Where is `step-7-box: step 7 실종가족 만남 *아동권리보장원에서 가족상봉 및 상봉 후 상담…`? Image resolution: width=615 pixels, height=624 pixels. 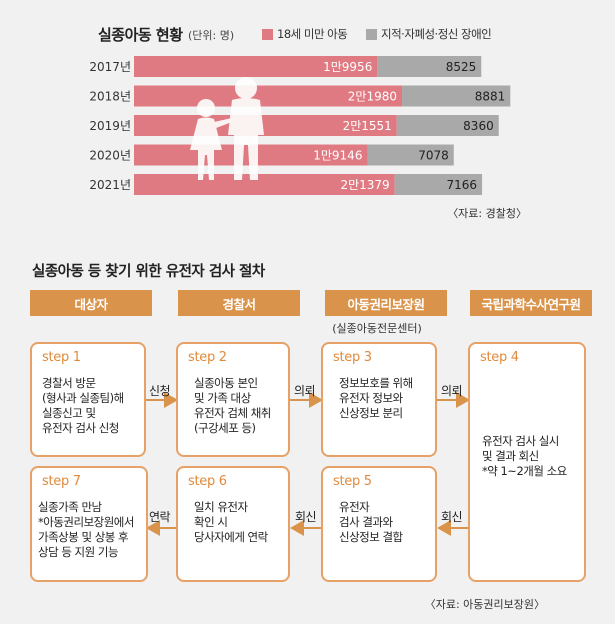 step-7-box: step 7 실종가족 만남 *아동권리보장원에서 가족상봉 및 상봉 후 상담… is located at coordinates (89, 524).